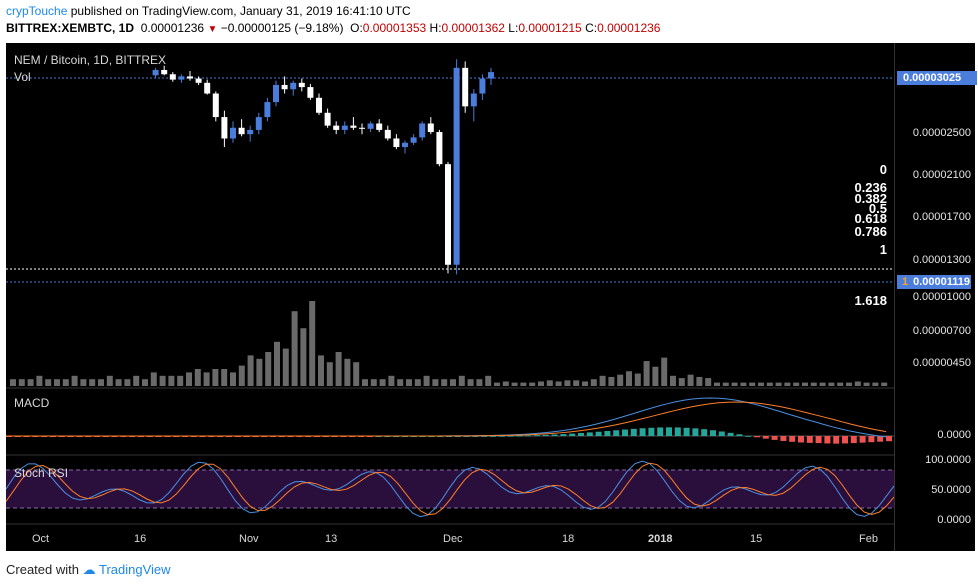 This screenshot has height=587, width=978. Describe the element at coordinates (88, 570) in the screenshot. I see `footer: Created with ☁ TradingView` at that location.